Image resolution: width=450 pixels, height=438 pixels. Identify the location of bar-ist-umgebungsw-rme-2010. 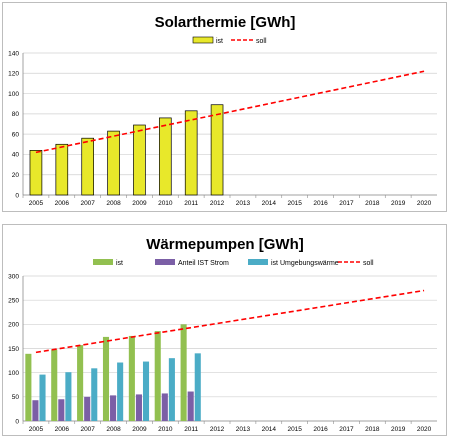
(171, 389).